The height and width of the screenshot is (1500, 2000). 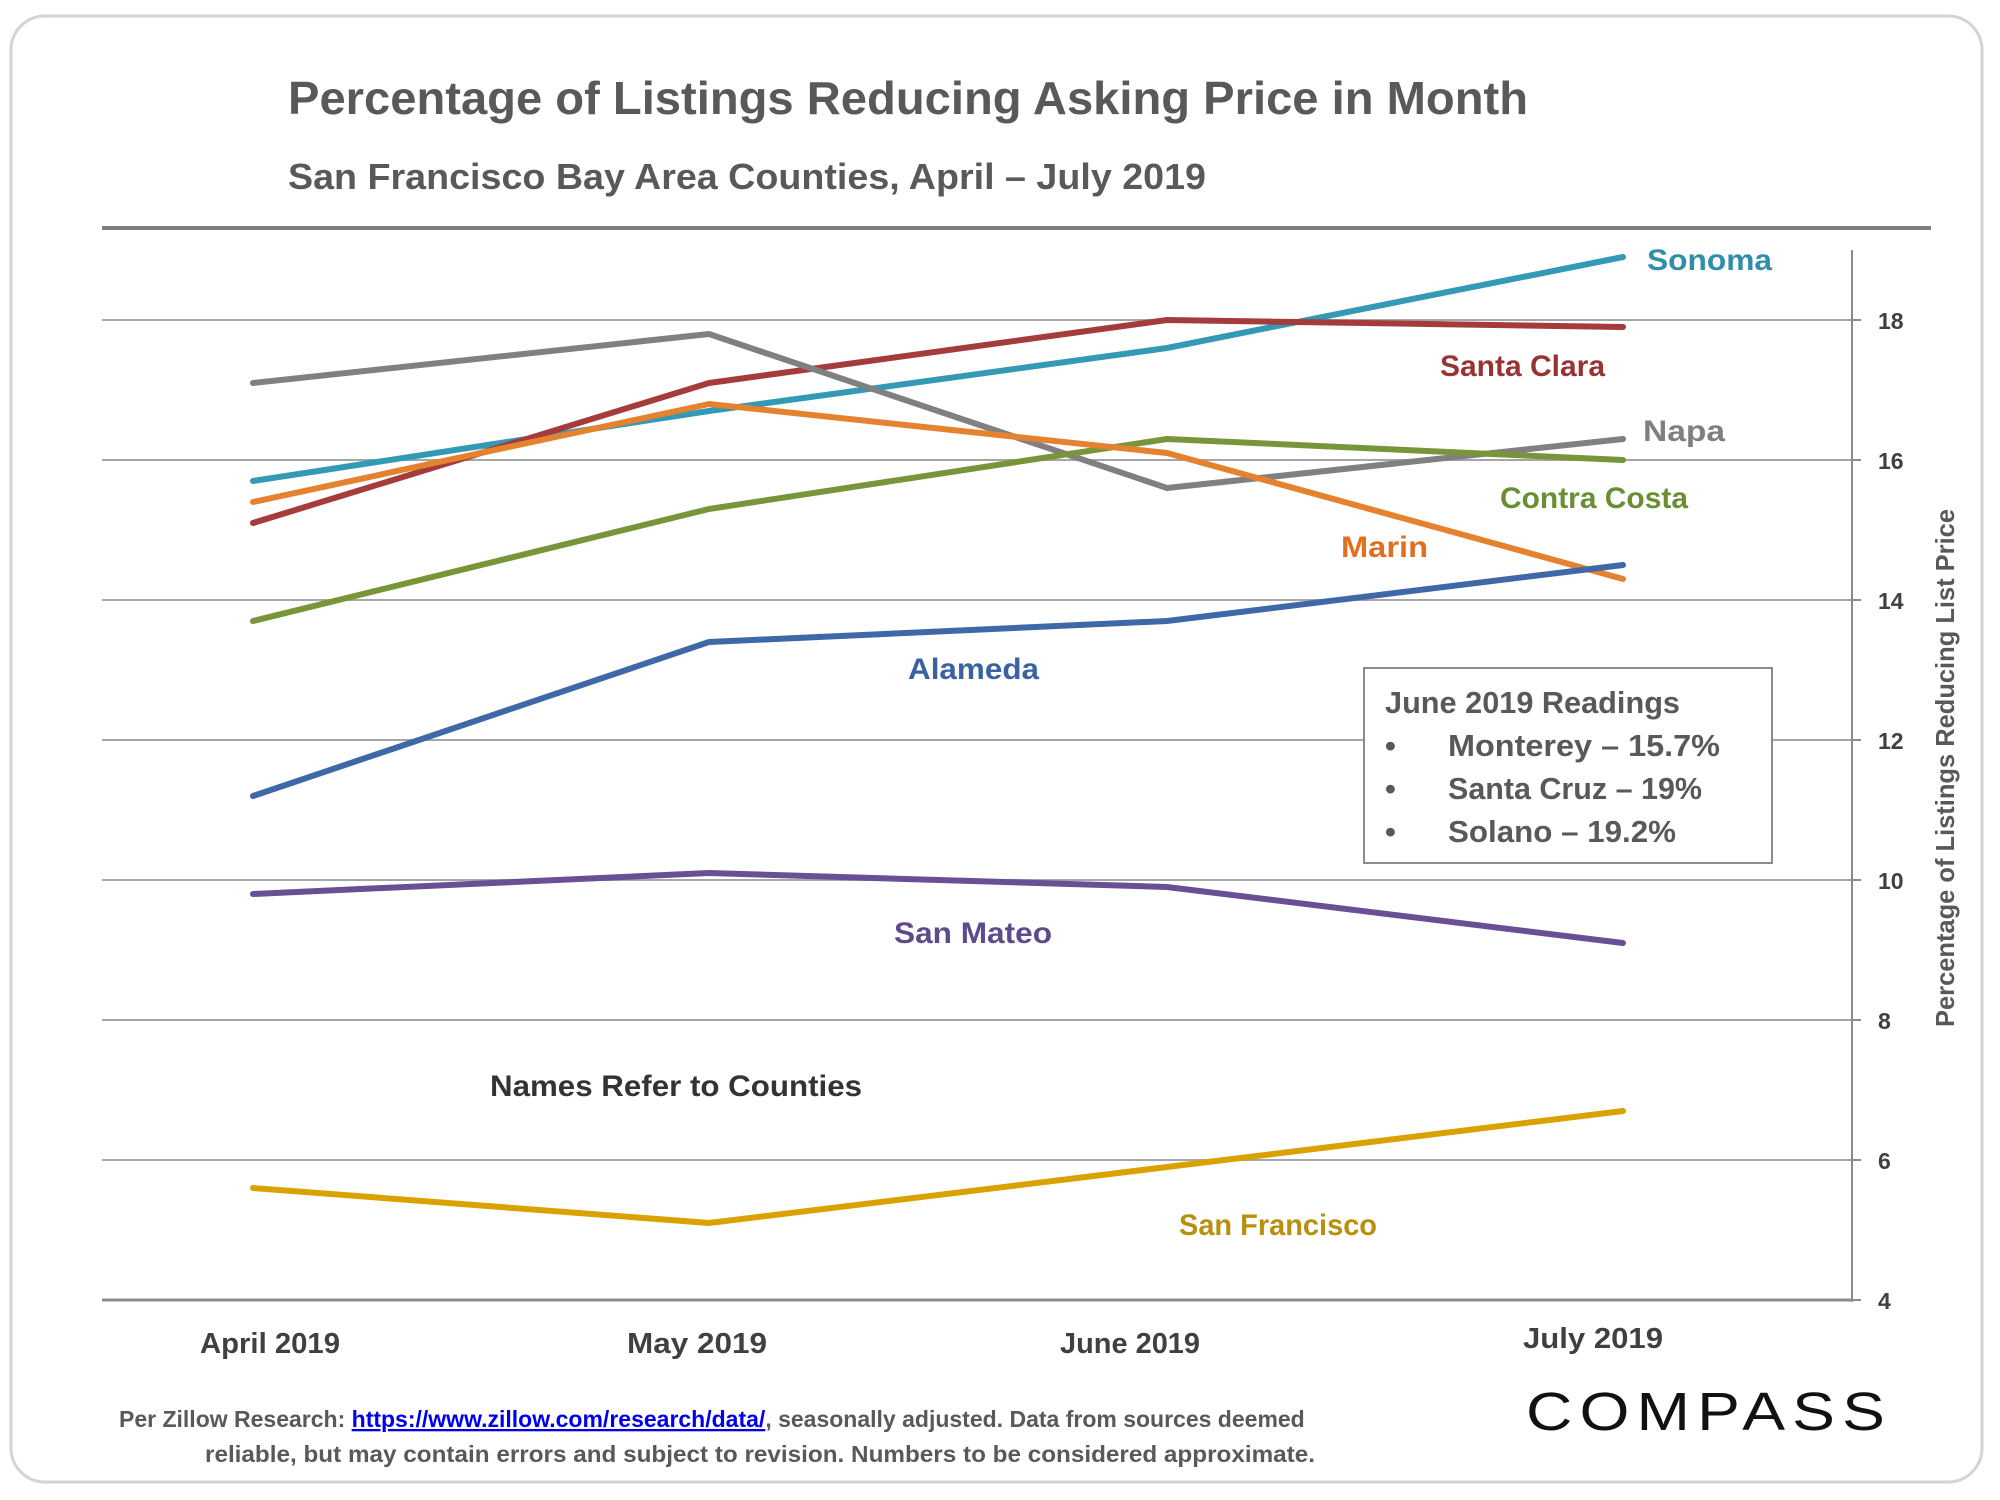 What do you see at coordinates (676, 1086) in the screenshot?
I see `names-refer-note: Names Refer to Counties` at bounding box center [676, 1086].